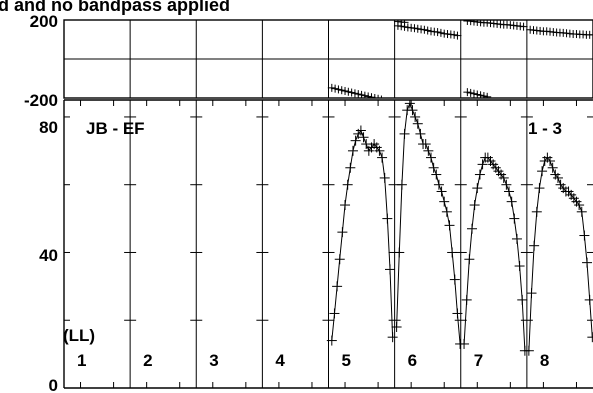 The image size is (593, 393). What do you see at coordinates (494, 254) in the screenshot?
I see `amplitude-series-line-ch7` at bounding box center [494, 254].